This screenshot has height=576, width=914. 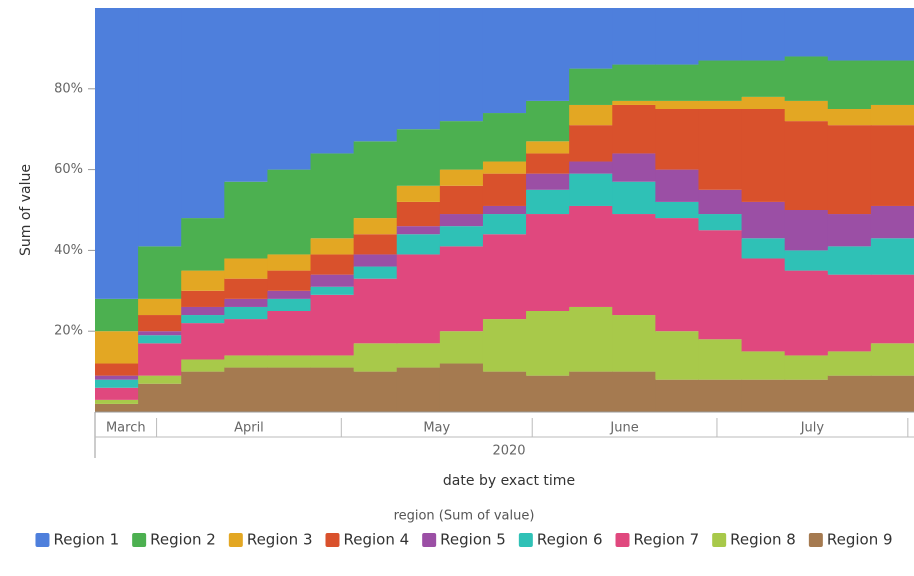 What do you see at coordinates (754, 540) in the screenshot?
I see `legend-item: Region 8` at bounding box center [754, 540].